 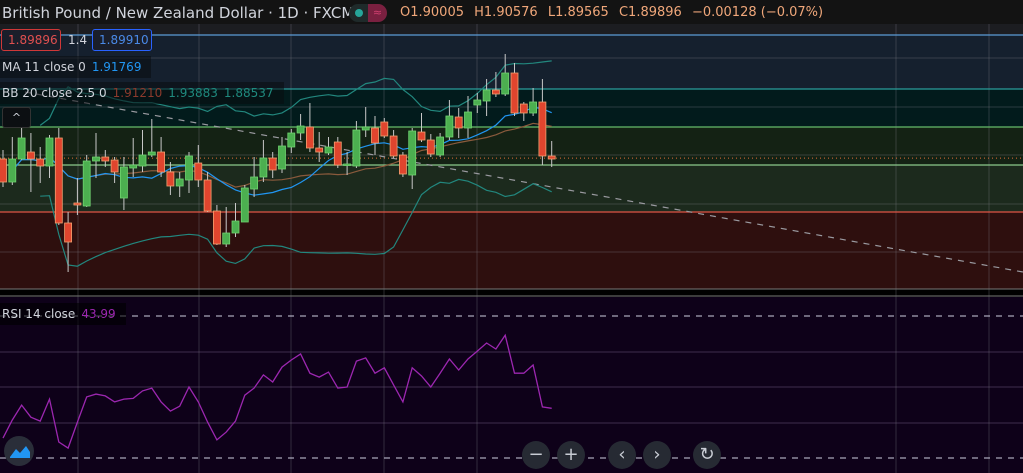 What do you see at coordinates (44, 67) in the screenshot?
I see `ma-legend-label: MA 11 close 0` at bounding box center [44, 67].